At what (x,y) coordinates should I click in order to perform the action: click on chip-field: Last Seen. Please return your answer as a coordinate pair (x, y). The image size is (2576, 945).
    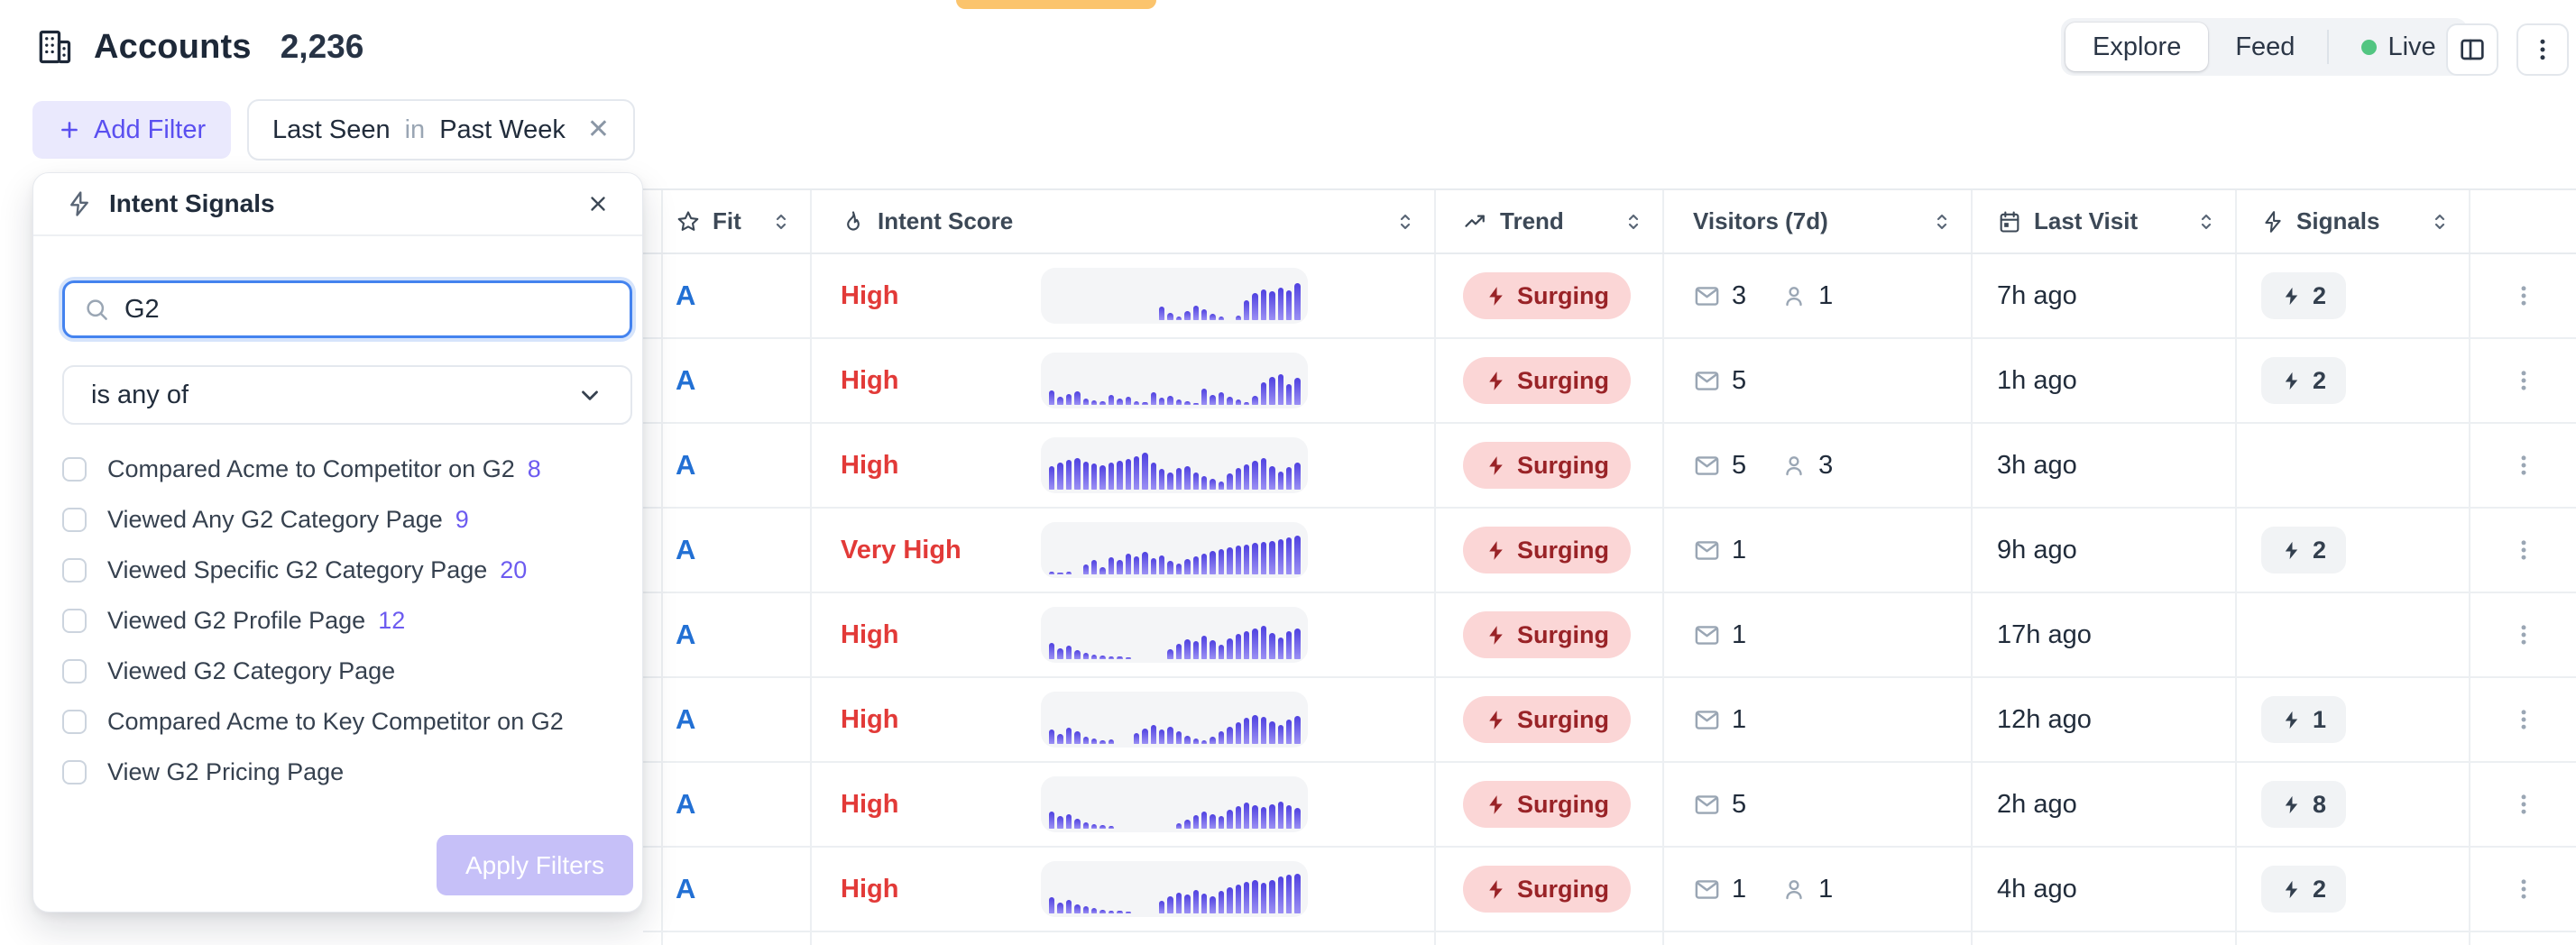
    Looking at the image, I should click on (331, 129).